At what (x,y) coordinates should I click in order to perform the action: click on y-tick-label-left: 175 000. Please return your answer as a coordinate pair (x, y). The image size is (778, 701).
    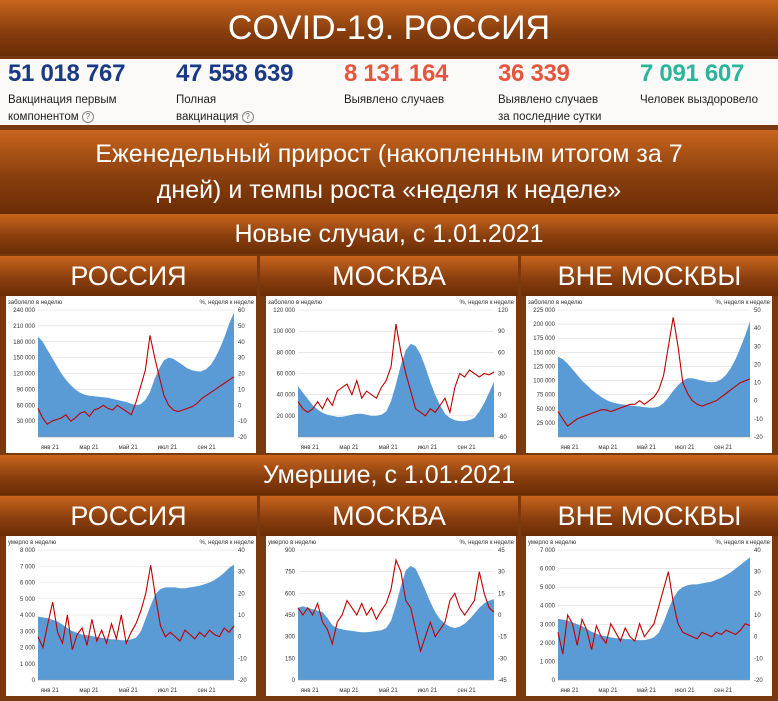
    Looking at the image, I should click on (544, 339).